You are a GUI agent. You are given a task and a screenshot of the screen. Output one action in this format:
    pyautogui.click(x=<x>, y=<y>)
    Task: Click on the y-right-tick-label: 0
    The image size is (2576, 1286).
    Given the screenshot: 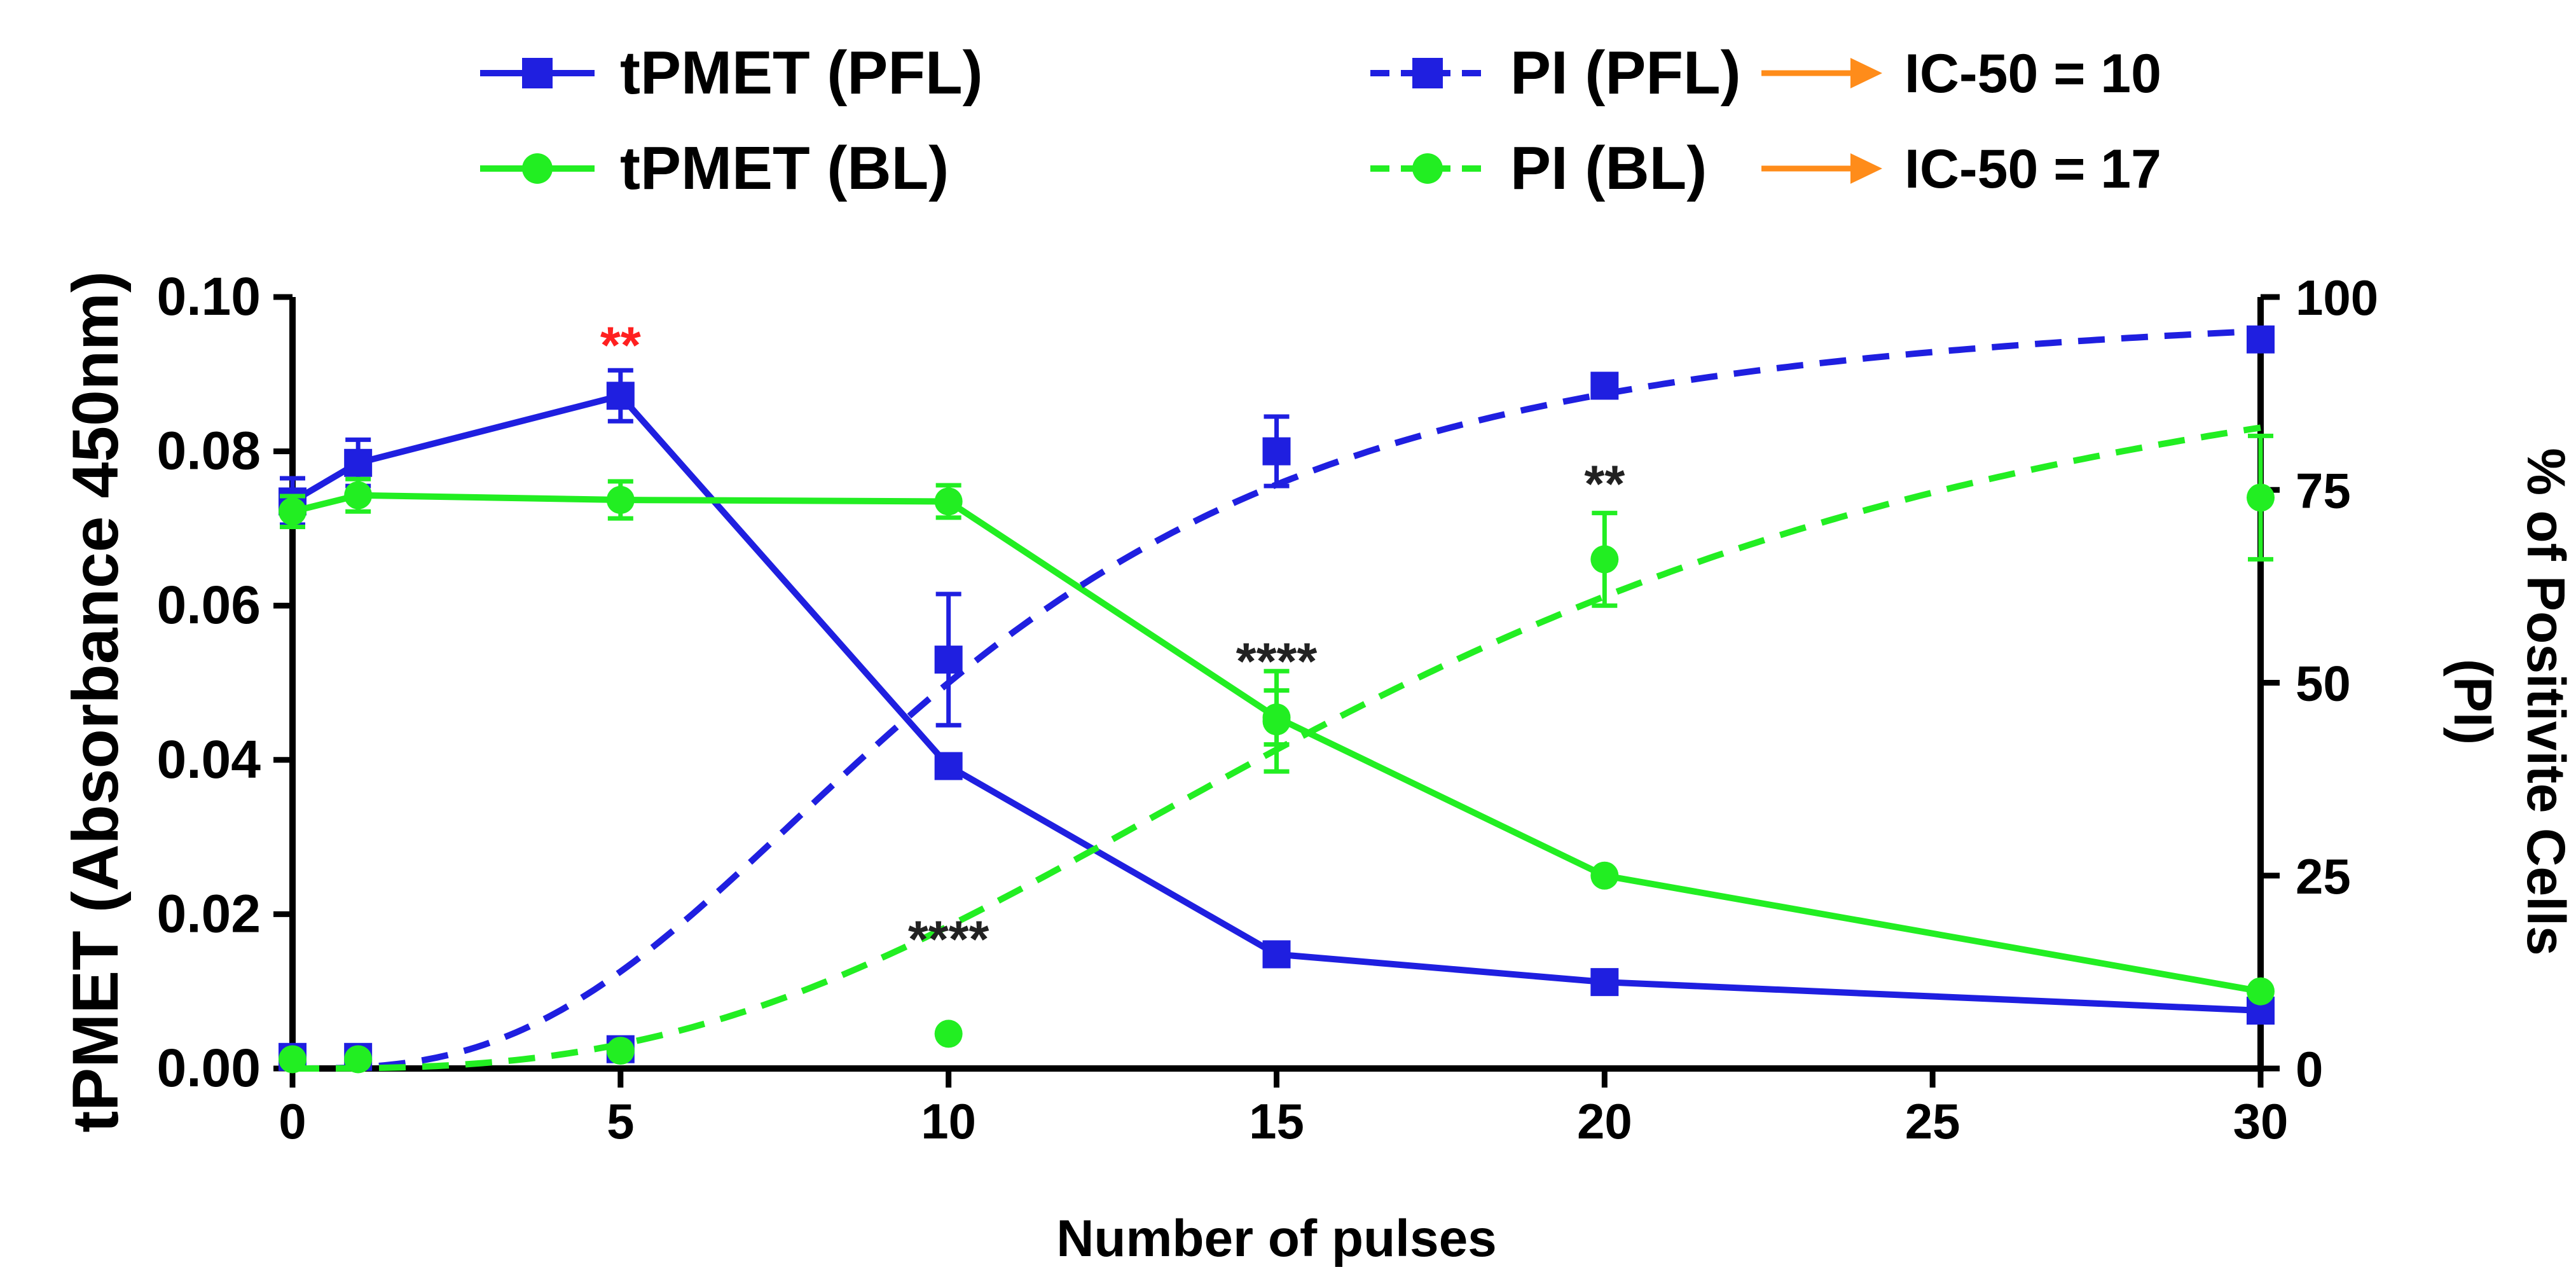 What is the action you would take?
    pyautogui.click(x=2309, y=1069)
    